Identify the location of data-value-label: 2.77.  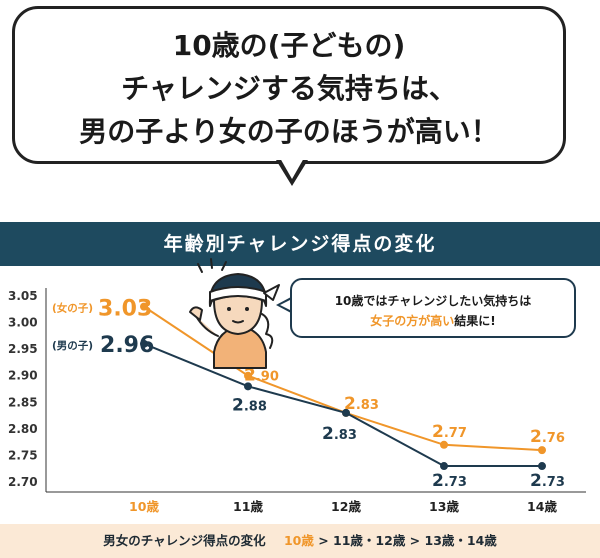
(449, 432).